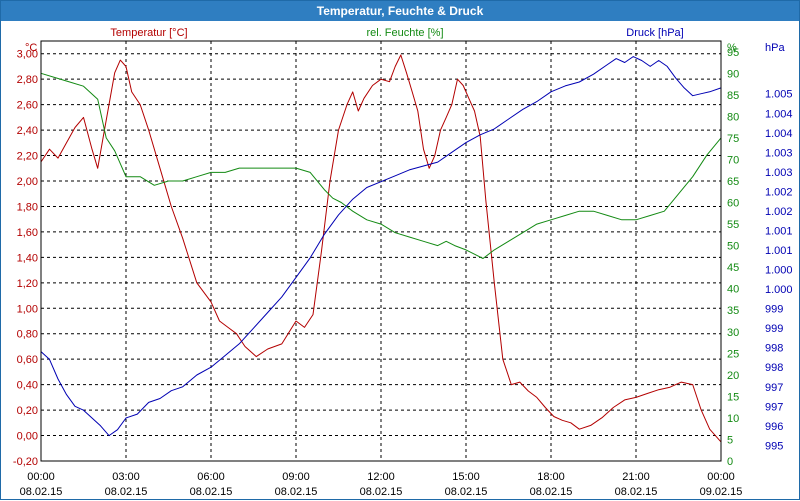 The height and width of the screenshot is (501, 800). What do you see at coordinates (126, 477) in the screenshot?
I see `x-tick-time: 03:00` at bounding box center [126, 477].